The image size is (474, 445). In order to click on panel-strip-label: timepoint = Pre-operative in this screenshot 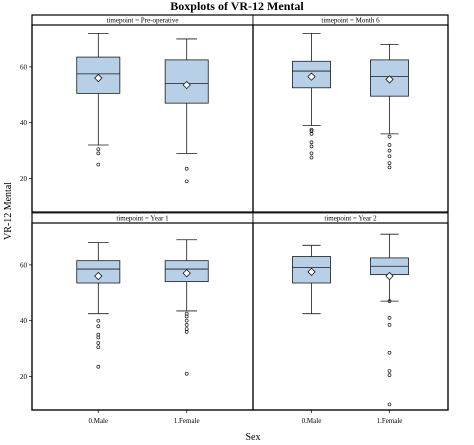, I will do `click(143, 21)`.